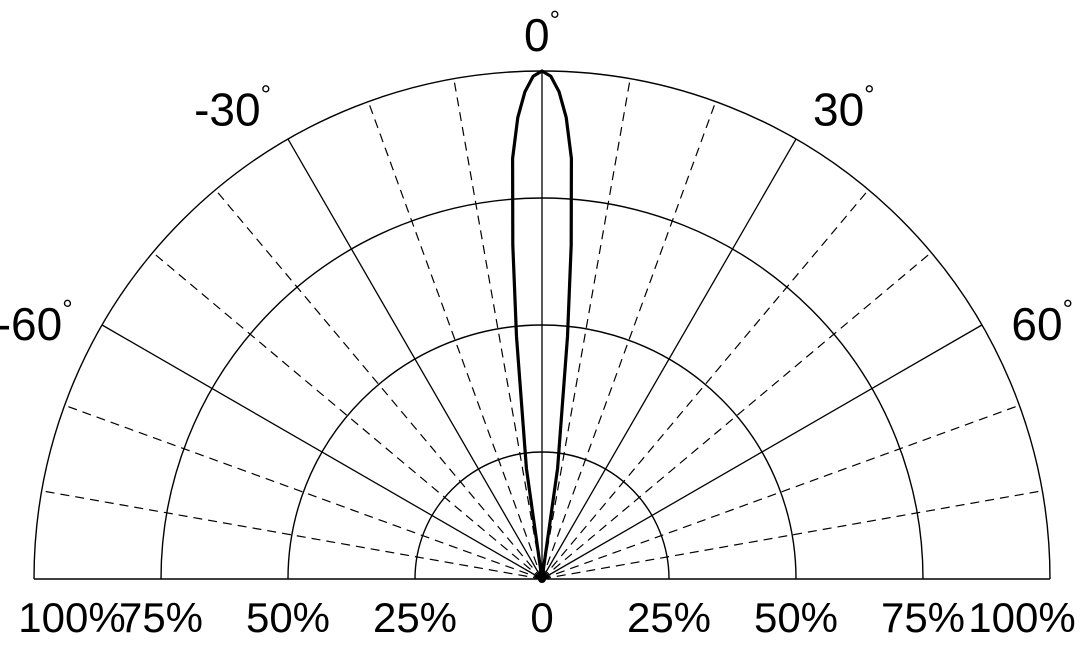  I want to click on radial-tick-label-right-25: 25%, so click(669, 617).